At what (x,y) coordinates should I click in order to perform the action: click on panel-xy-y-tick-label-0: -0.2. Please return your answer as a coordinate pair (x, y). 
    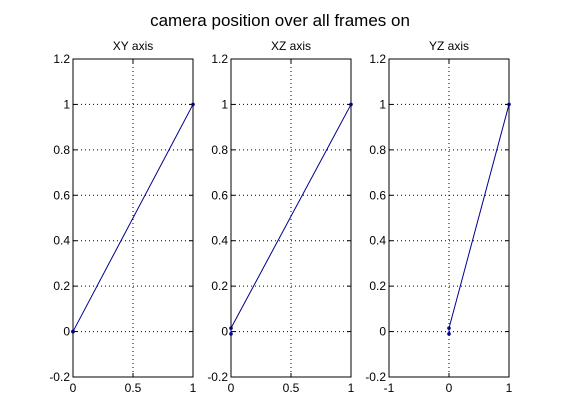
    Looking at the image, I should click on (59, 377).